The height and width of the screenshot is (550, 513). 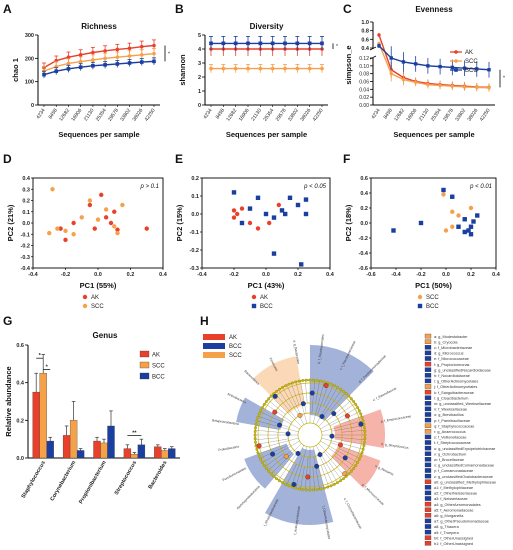 I want to click on cladogram-outer-label: e: f_Rikenellaceae, so click(x=384, y=394).